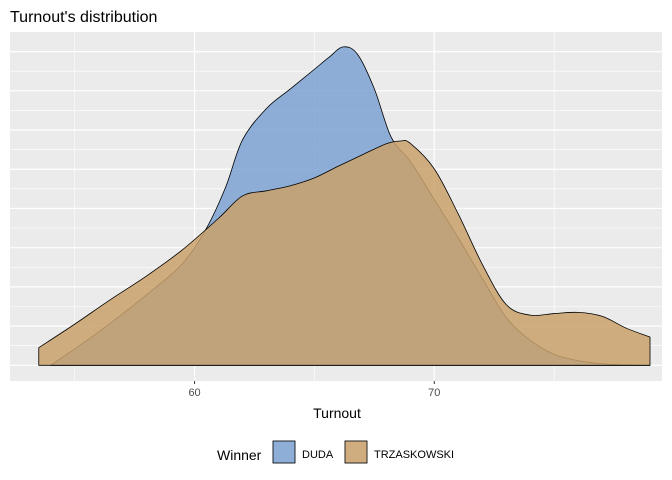 Image resolution: width=672 pixels, height=480 pixels. What do you see at coordinates (414, 455) in the screenshot?
I see `legend-label-trzaskowski: TRZASKOWSKI` at bounding box center [414, 455].